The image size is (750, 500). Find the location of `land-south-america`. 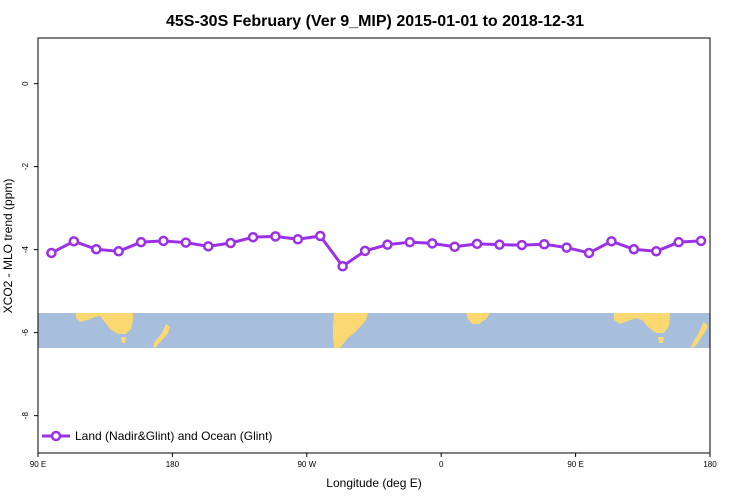

land-south-america is located at coordinates (350, 330).